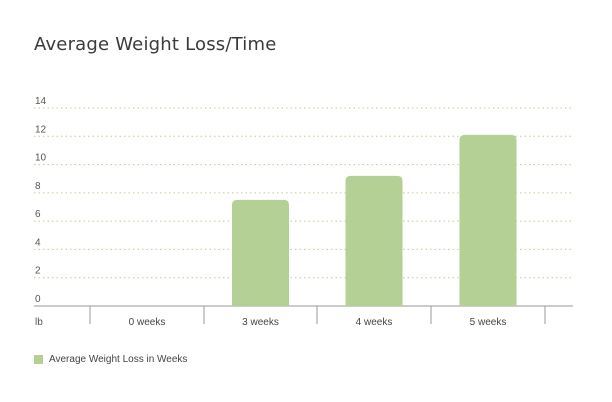  What do you see at coordinates (38, 186) in the screenshot?
I see `y-tick-label: 8` at bounding box center [38, 186].